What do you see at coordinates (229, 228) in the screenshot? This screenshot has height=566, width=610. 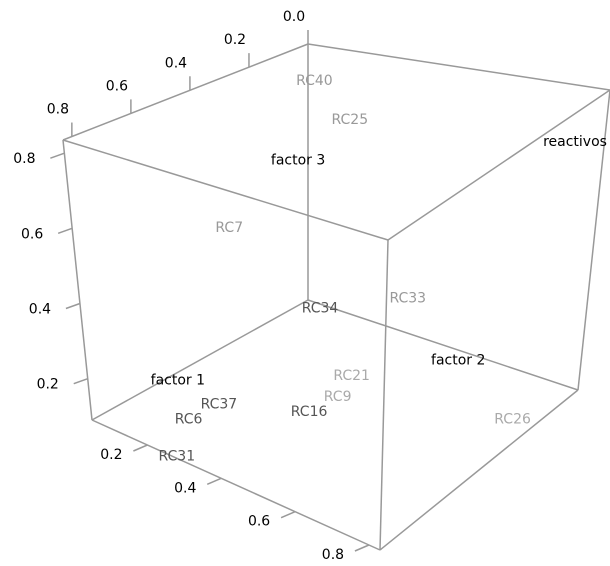 I see `point-label: RC7` at bounding box center [229, 228].